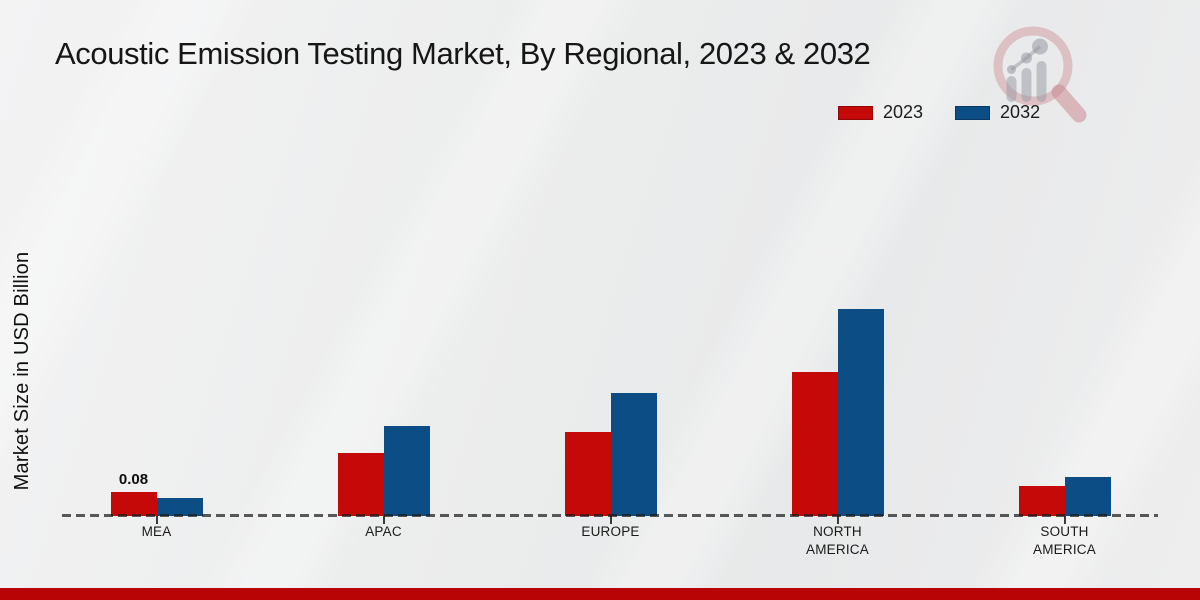  What do you see at coordinates (179, 507) in the screenshot?
I see `bar-2032-mea` at bounding box center [179, 507].